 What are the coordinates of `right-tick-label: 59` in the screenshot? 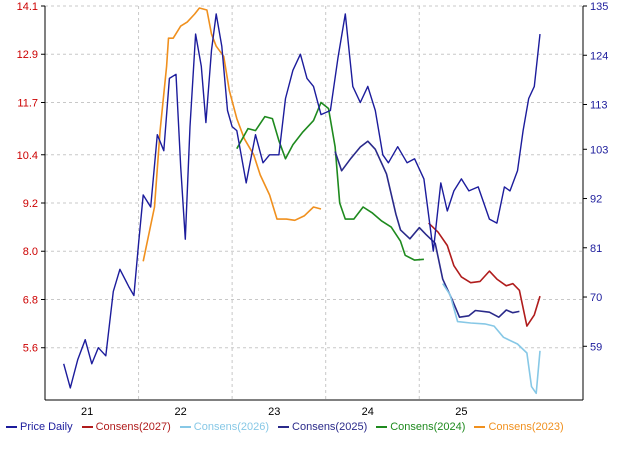 It's located at (596, 347).